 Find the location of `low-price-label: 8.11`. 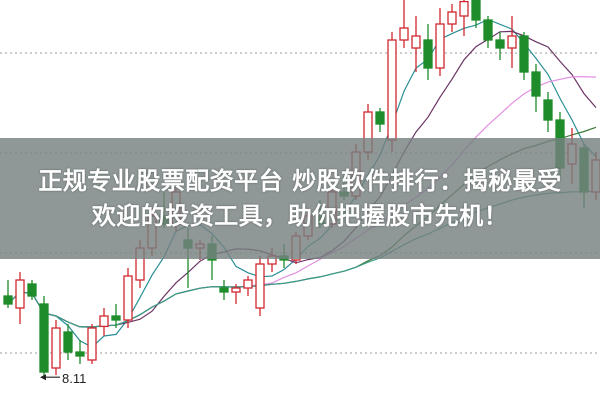

low-price-label: 8.11 is located at coordinates (74, 378).